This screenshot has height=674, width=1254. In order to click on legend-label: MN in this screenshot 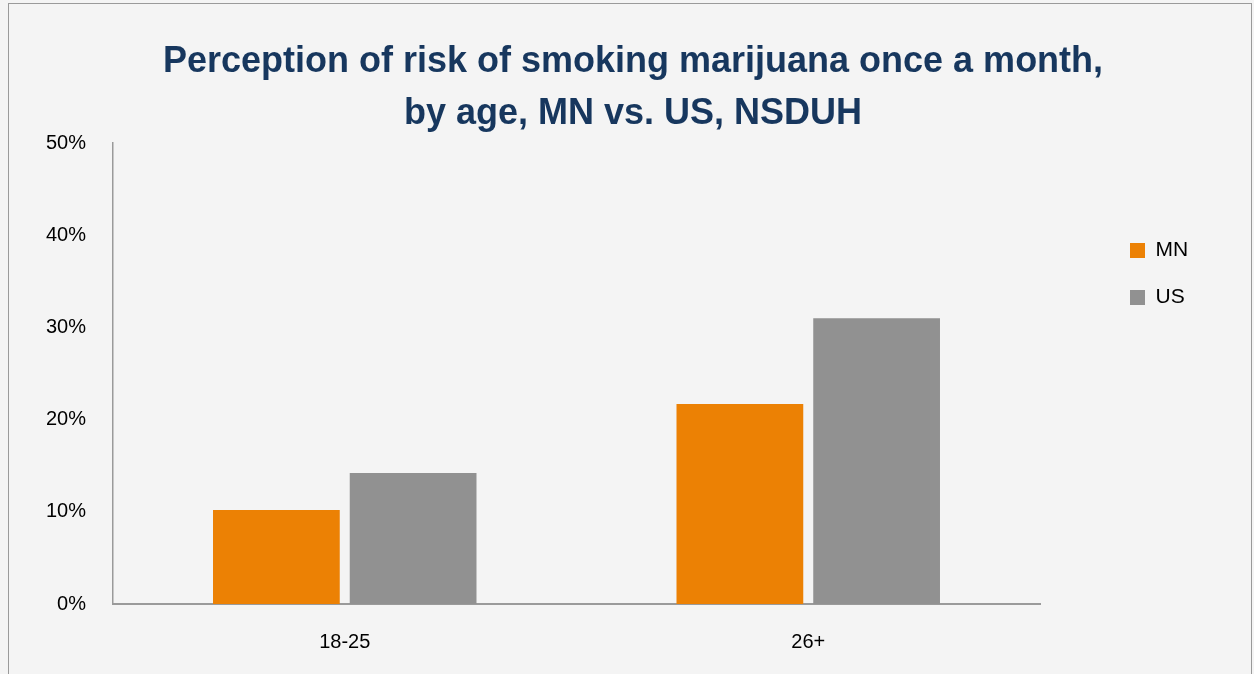, I will do `click(1172, 249)`.